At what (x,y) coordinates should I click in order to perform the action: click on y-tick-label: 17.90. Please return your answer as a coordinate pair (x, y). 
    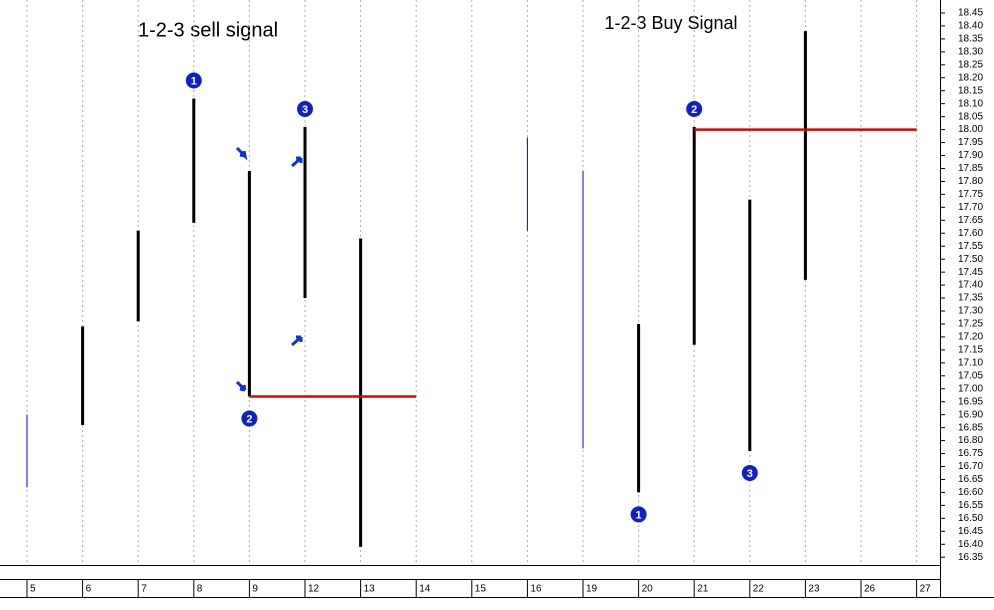
    Looking at the image, I should click on (970, 155).